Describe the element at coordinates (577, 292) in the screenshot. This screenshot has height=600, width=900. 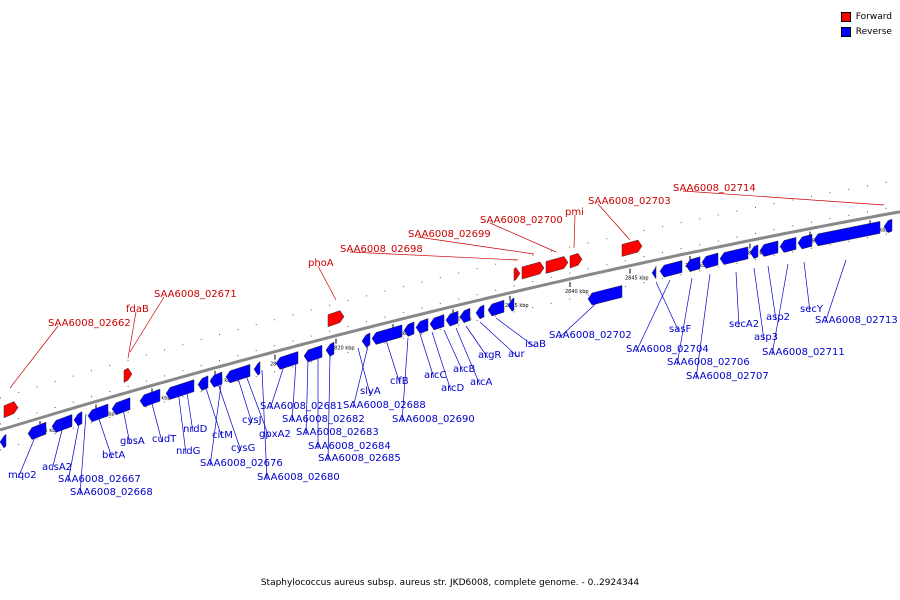
I see `tick-label: 2840 kbp` at that location.